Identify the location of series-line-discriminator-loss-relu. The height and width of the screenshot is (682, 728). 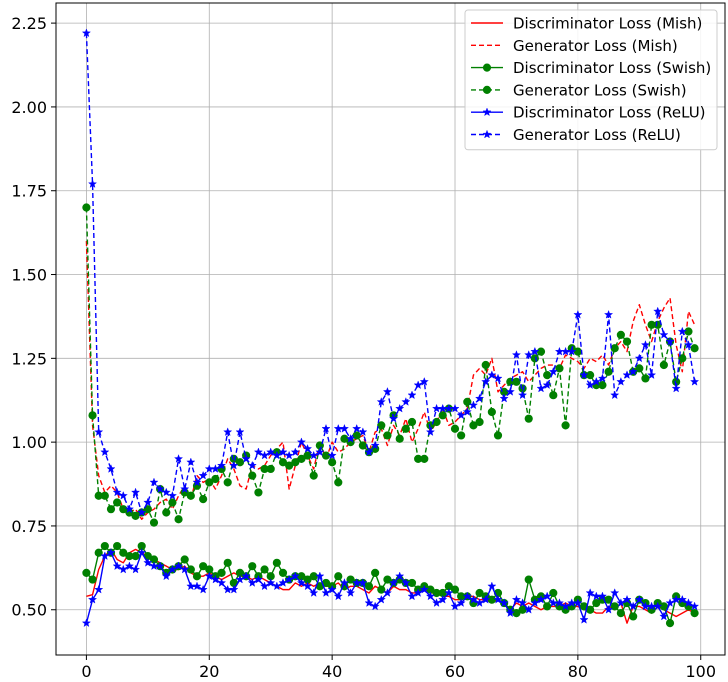
(390, 588).